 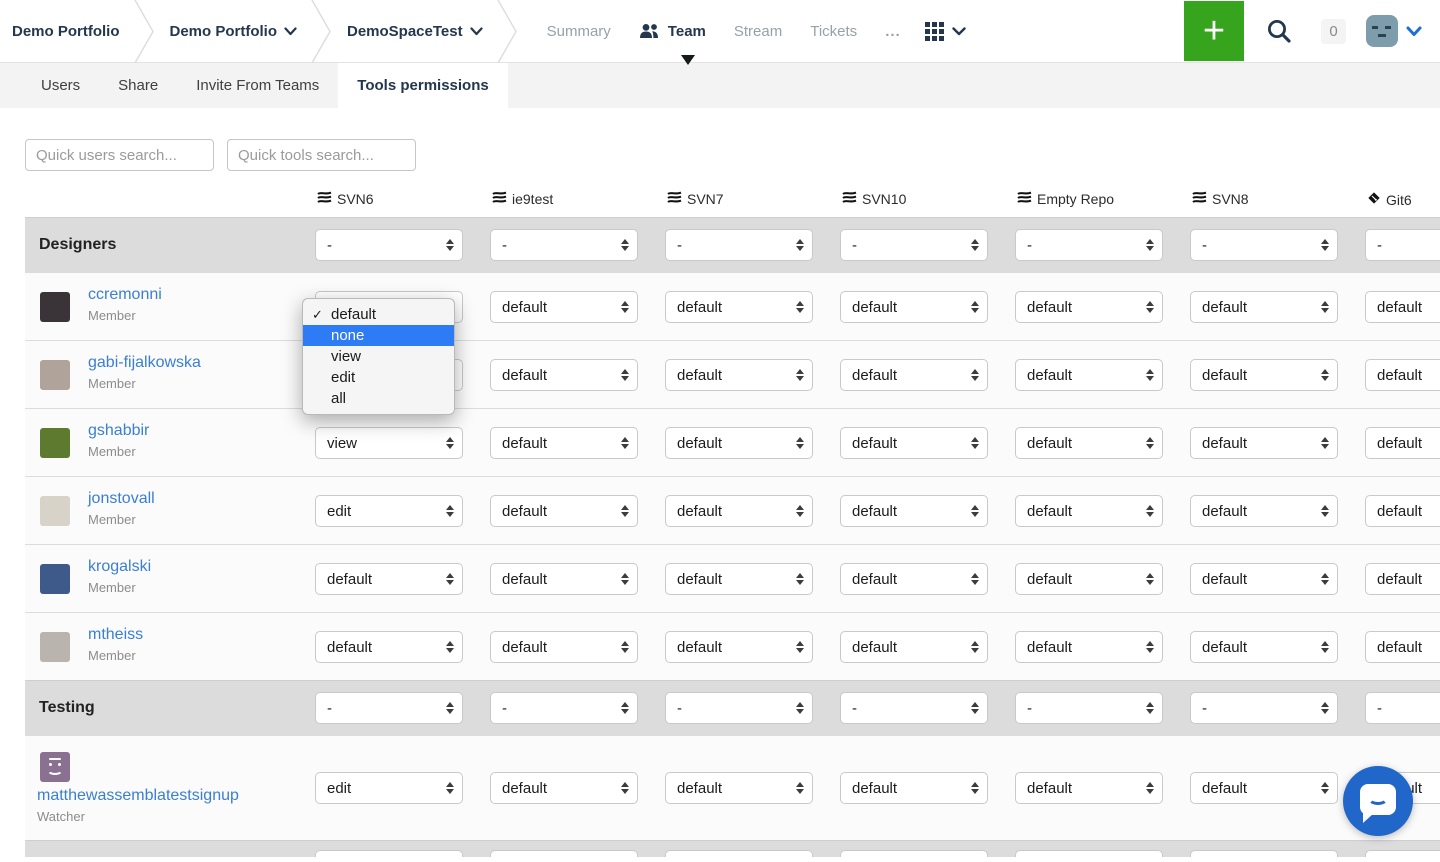 I want to click on search-button, so click(x=1279, y=31).